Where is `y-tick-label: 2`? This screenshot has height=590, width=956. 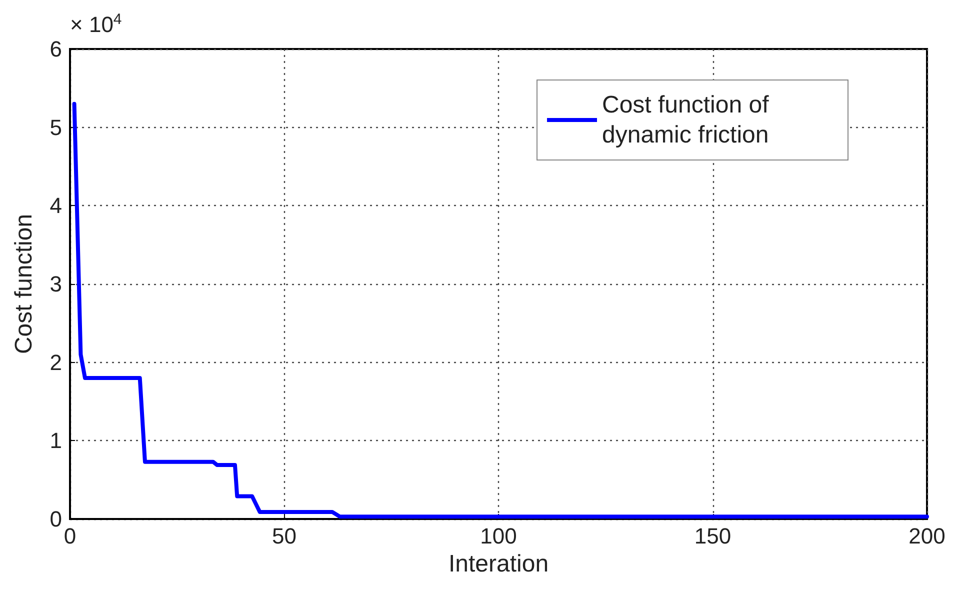 y-tick-label: 2 is located at coordinates (56, 362).